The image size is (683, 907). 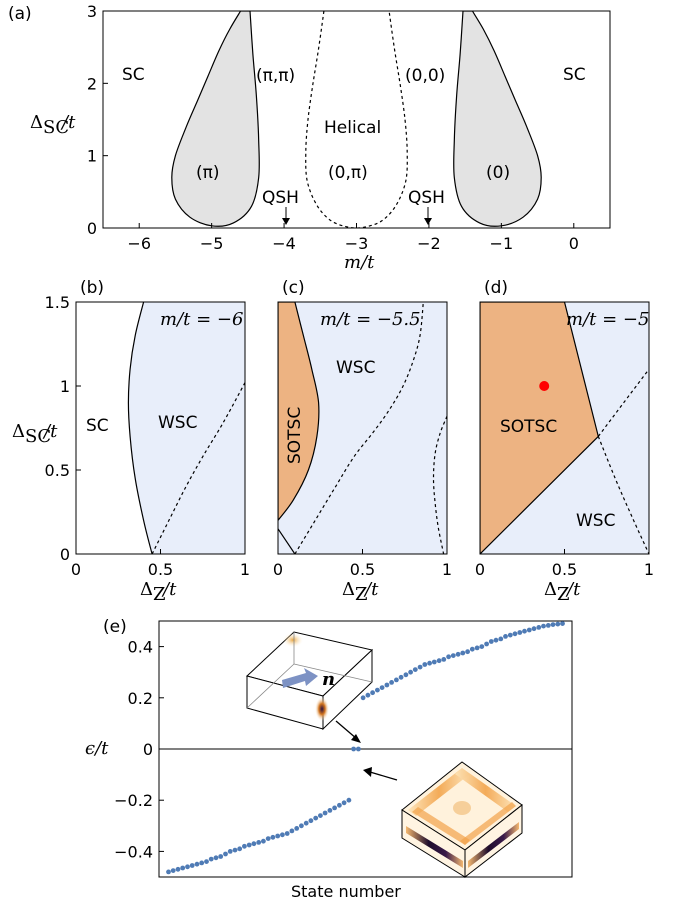 I want to click on panel-c: 0 0.5 1 (c) m/t = −5.5 SOTSC WSC Δ Z /t, so click(x=362, y=441).